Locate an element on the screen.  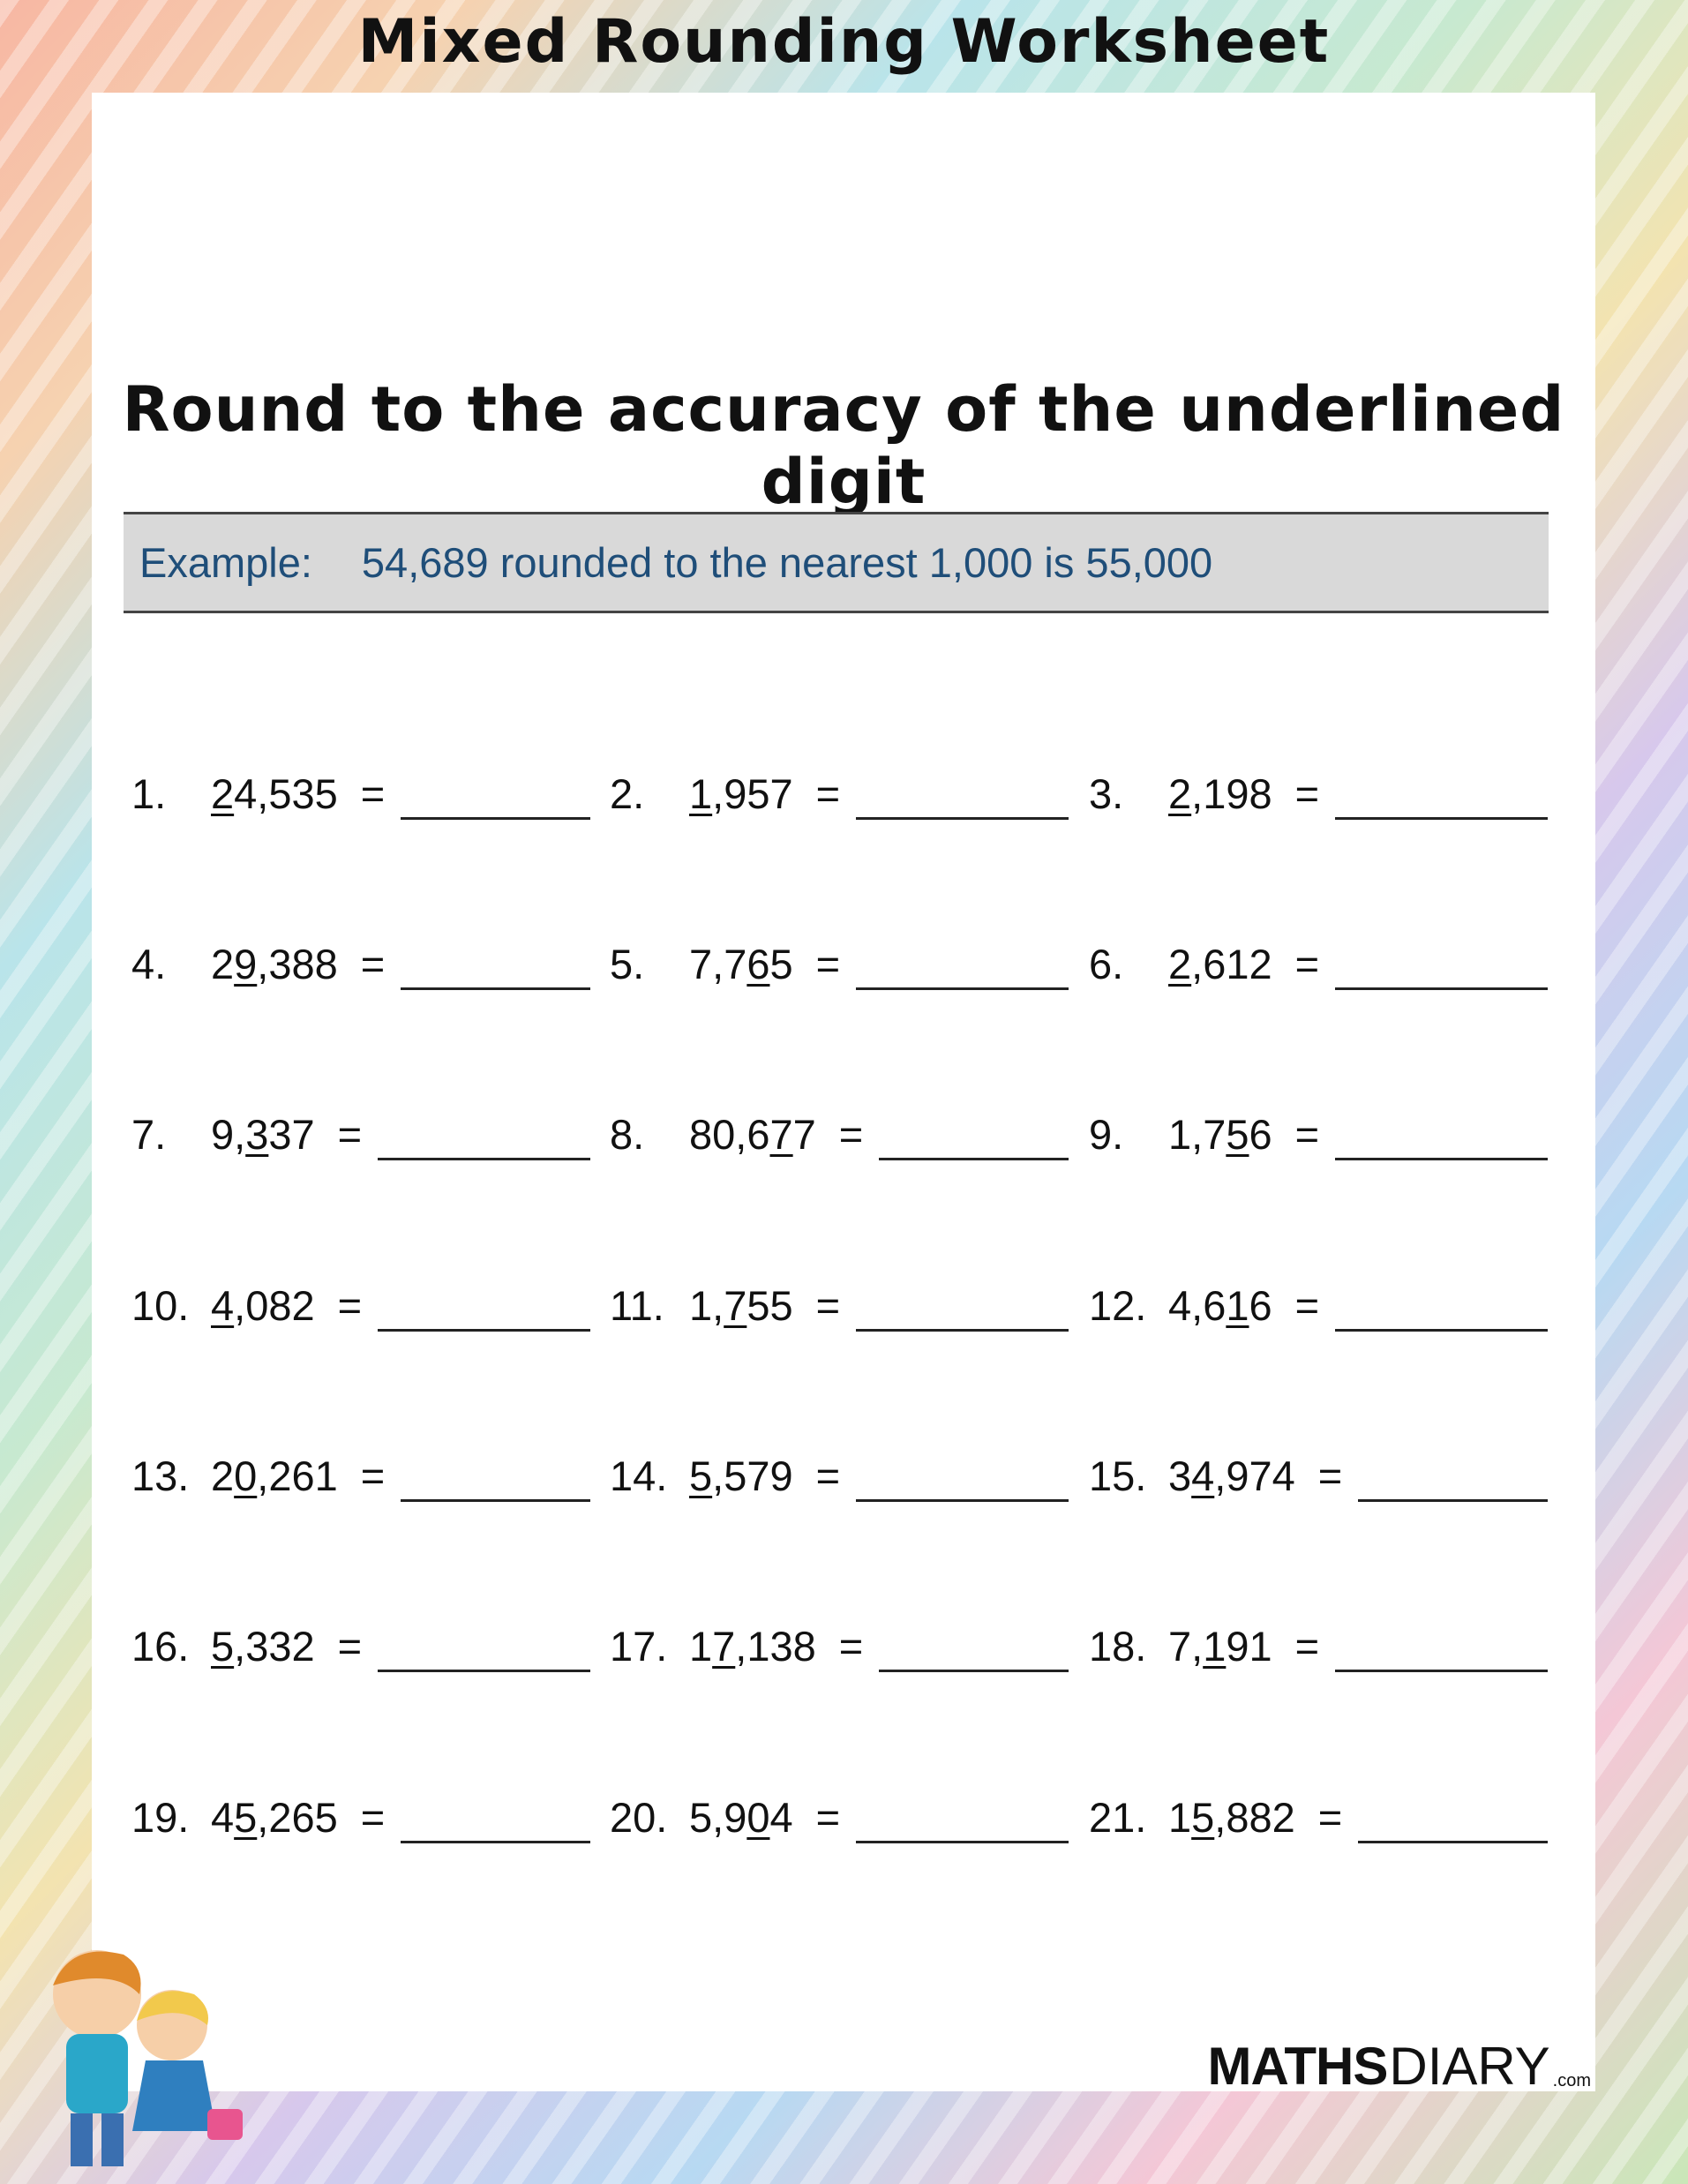
problem-number: 11. is located at coordinates (637, 1305).